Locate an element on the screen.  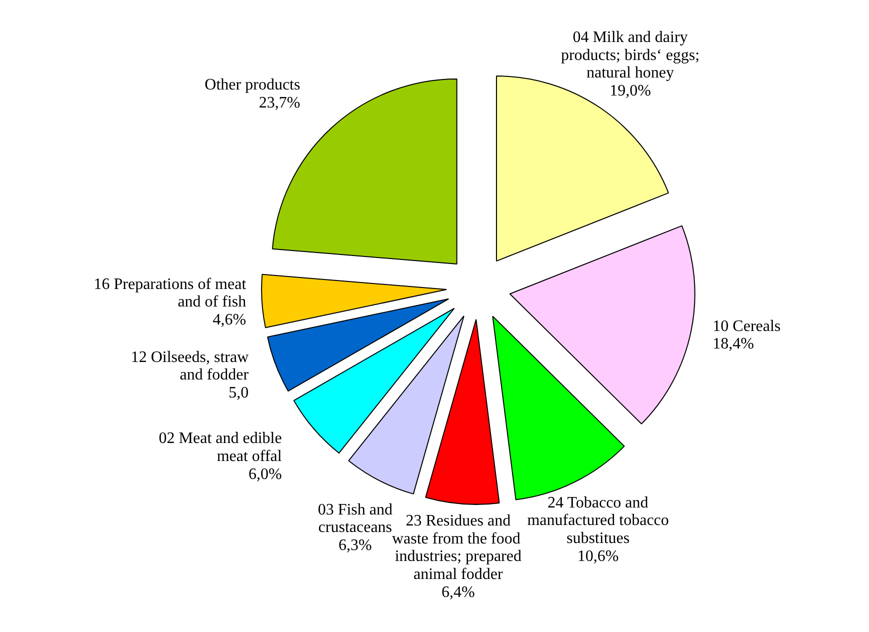
data-label: 6,0% is located at coordinates (265, 474).